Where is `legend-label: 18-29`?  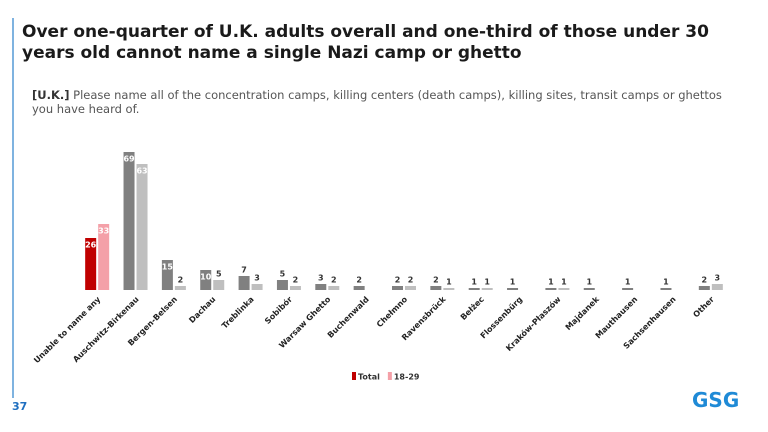 legend-label: 18-29 is located at coordinates (407, 377).